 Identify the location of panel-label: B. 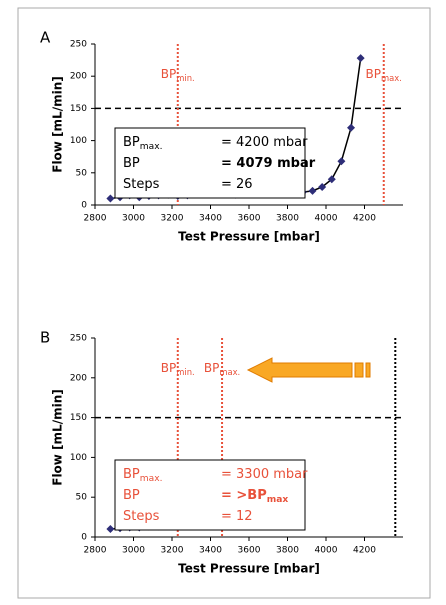
(45, 338).